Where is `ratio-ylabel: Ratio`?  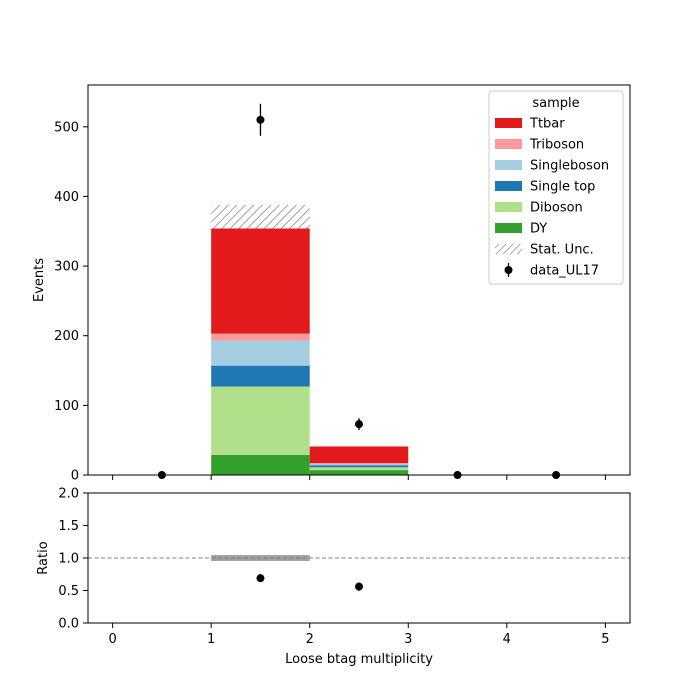
ratio-ylabel: Ratio is located at coordinates (43, 557).